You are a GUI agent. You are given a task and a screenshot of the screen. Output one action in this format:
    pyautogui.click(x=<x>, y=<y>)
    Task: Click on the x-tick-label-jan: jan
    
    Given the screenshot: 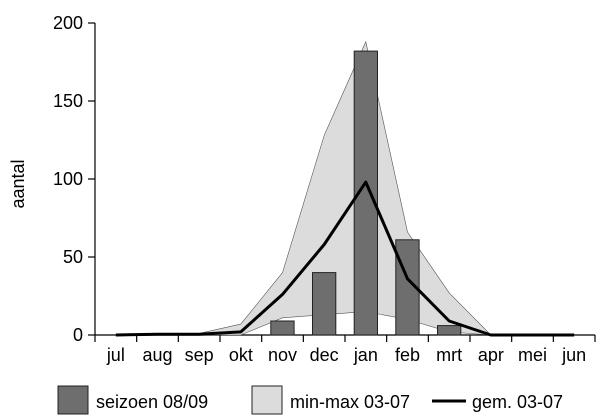 What is the action you would take?
    pyautogui.click(x=365, y=355)
    